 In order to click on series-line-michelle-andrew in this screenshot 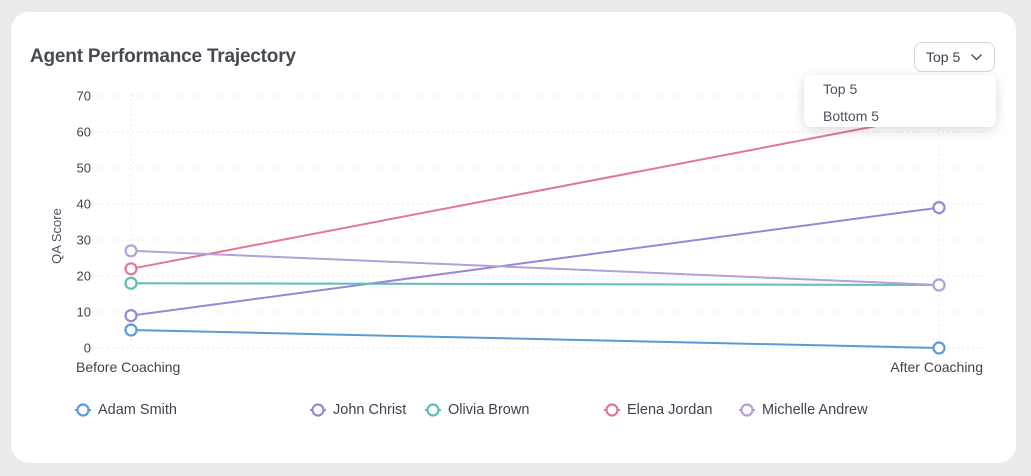, I will do `click(535, 267)`.